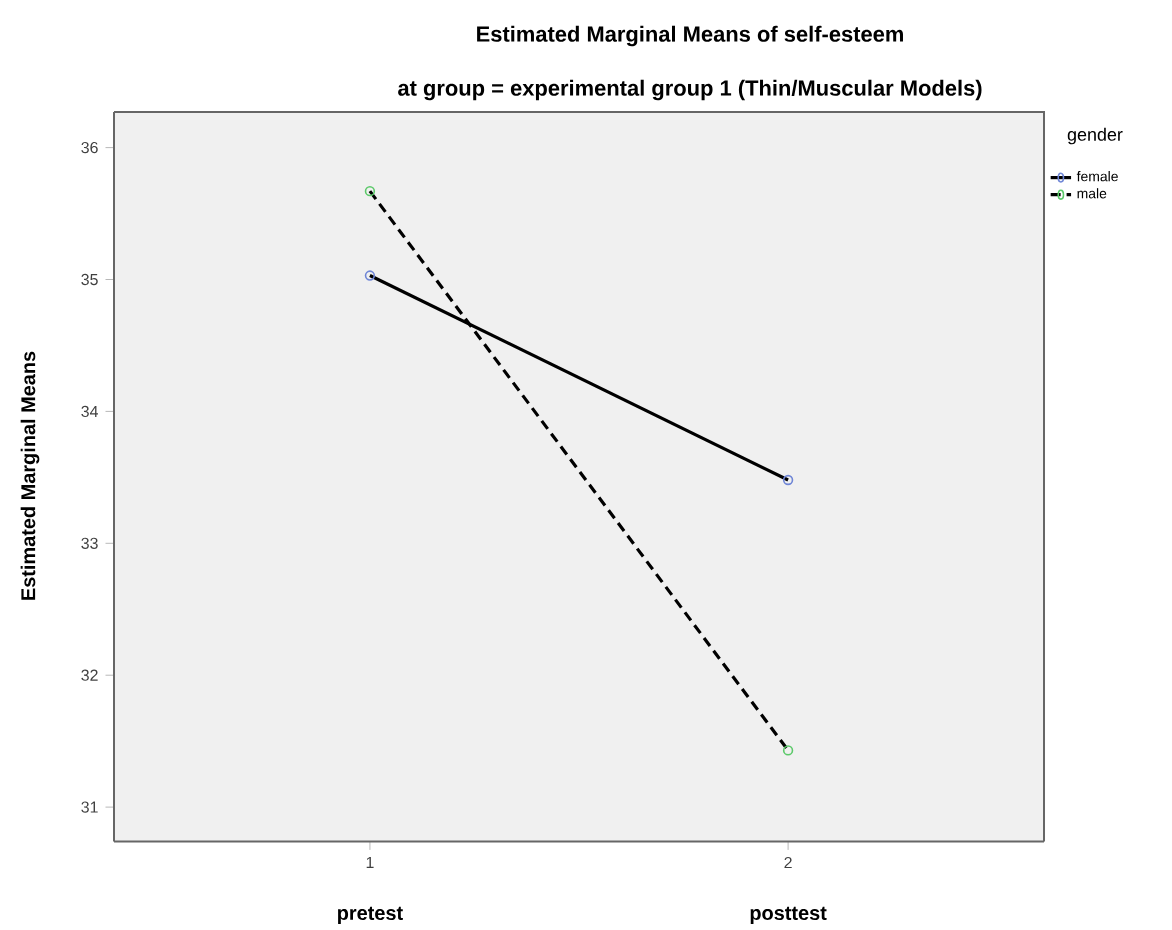 The width and height of the screenshot is (1172, 930). Describe the element at coordinates (690, 36) in the screenshot. I see `chart-title: Estimated Marginal Means of self-esteem` at that location.